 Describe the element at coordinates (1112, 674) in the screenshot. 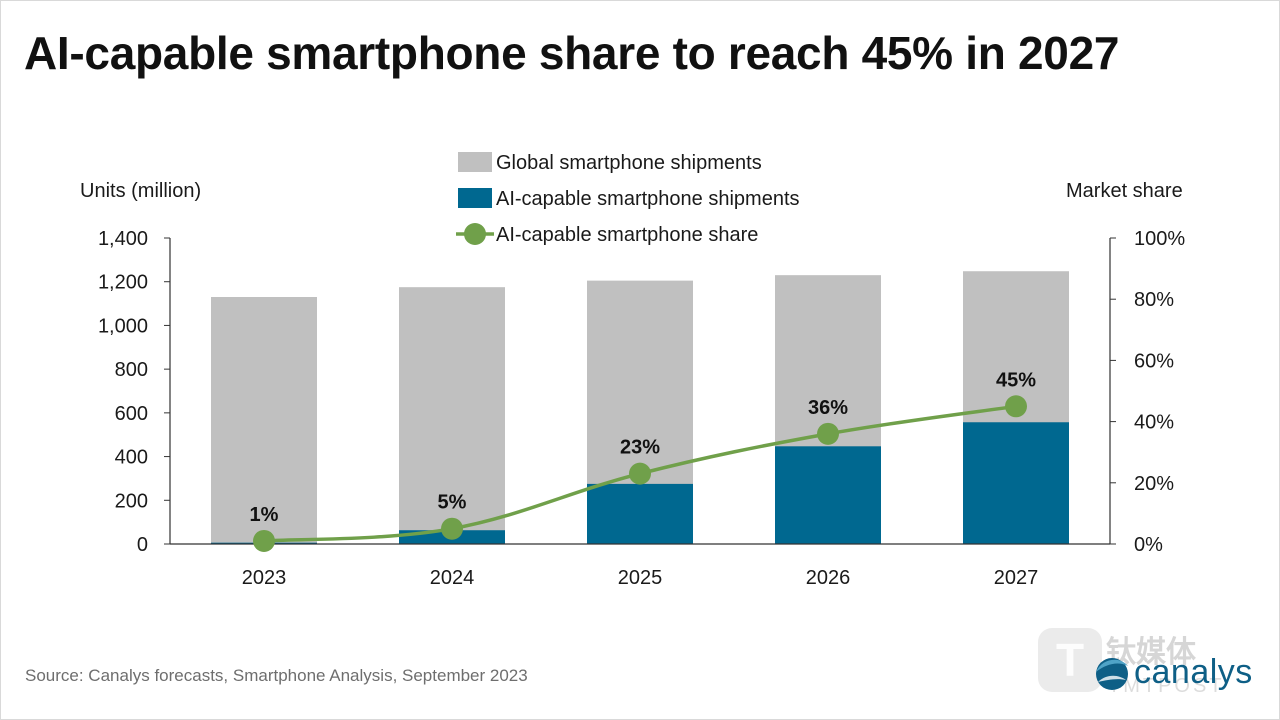

I see `canalys-swoosh-icon` at that location.